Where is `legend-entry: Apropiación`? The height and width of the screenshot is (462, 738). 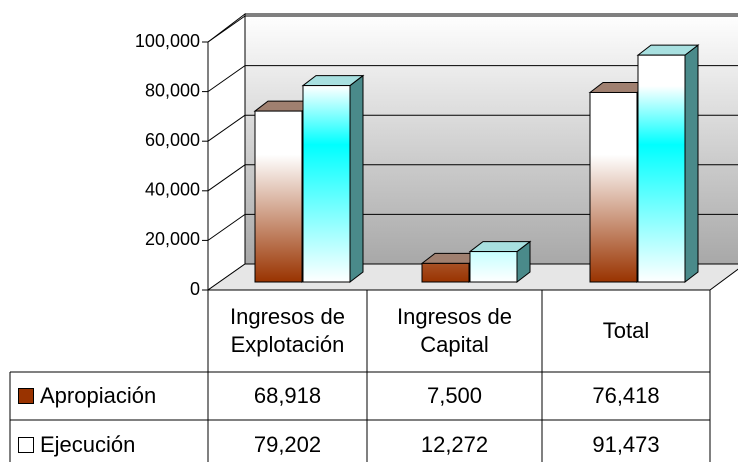 legend-entry: Apropiación is located at coordinates (109, 396).